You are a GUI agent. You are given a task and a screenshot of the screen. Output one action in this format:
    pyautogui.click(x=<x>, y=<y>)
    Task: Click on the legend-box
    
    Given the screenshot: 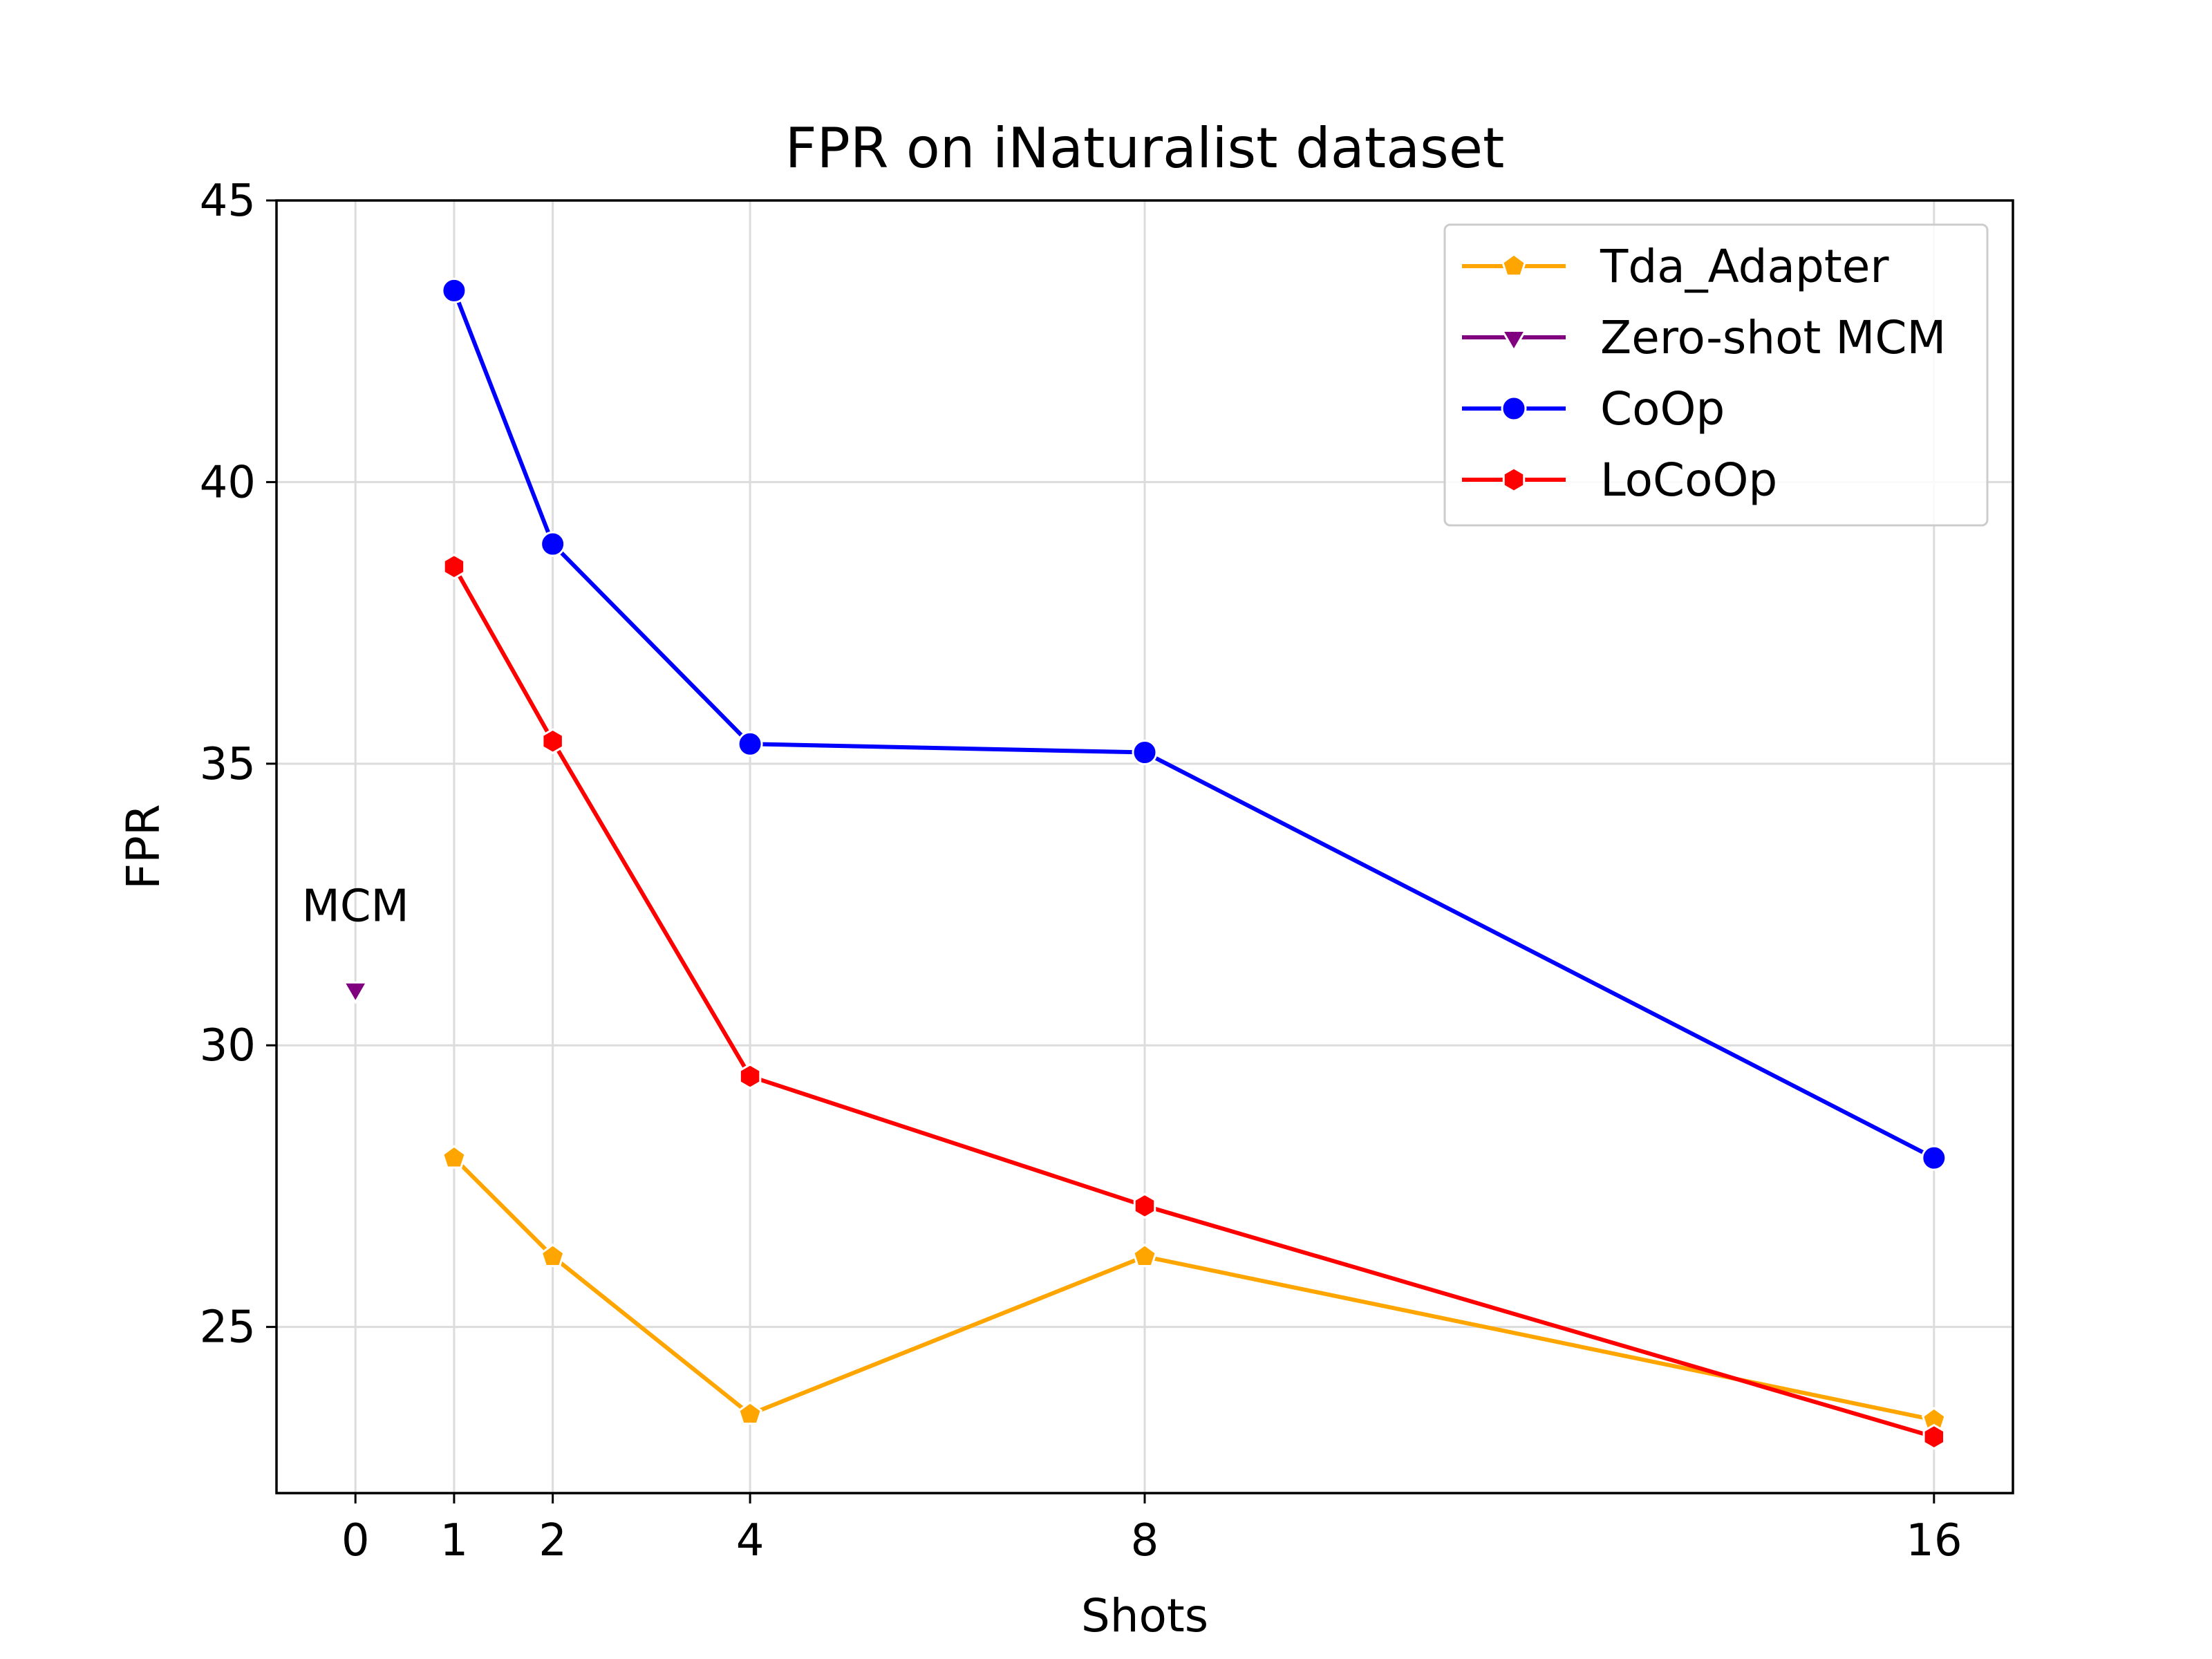 What is the action you would take?
    pyautogui.click(x=1716, y=375)
    